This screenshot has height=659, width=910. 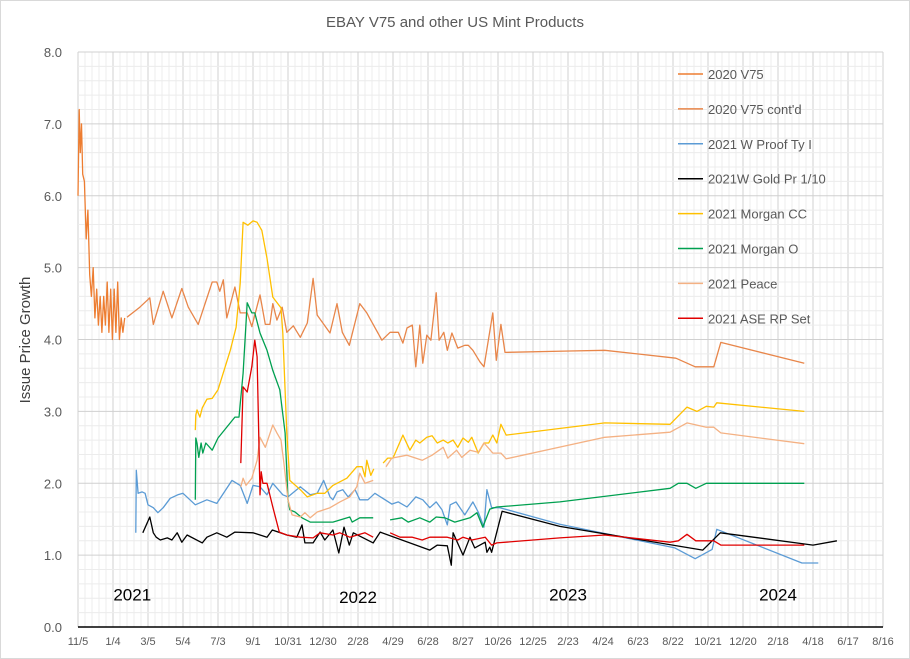 What do you see at coordinates (53, 124) in the screenshot?
I see `y-tick-label: 7.0` at bounding box center [53, 124].